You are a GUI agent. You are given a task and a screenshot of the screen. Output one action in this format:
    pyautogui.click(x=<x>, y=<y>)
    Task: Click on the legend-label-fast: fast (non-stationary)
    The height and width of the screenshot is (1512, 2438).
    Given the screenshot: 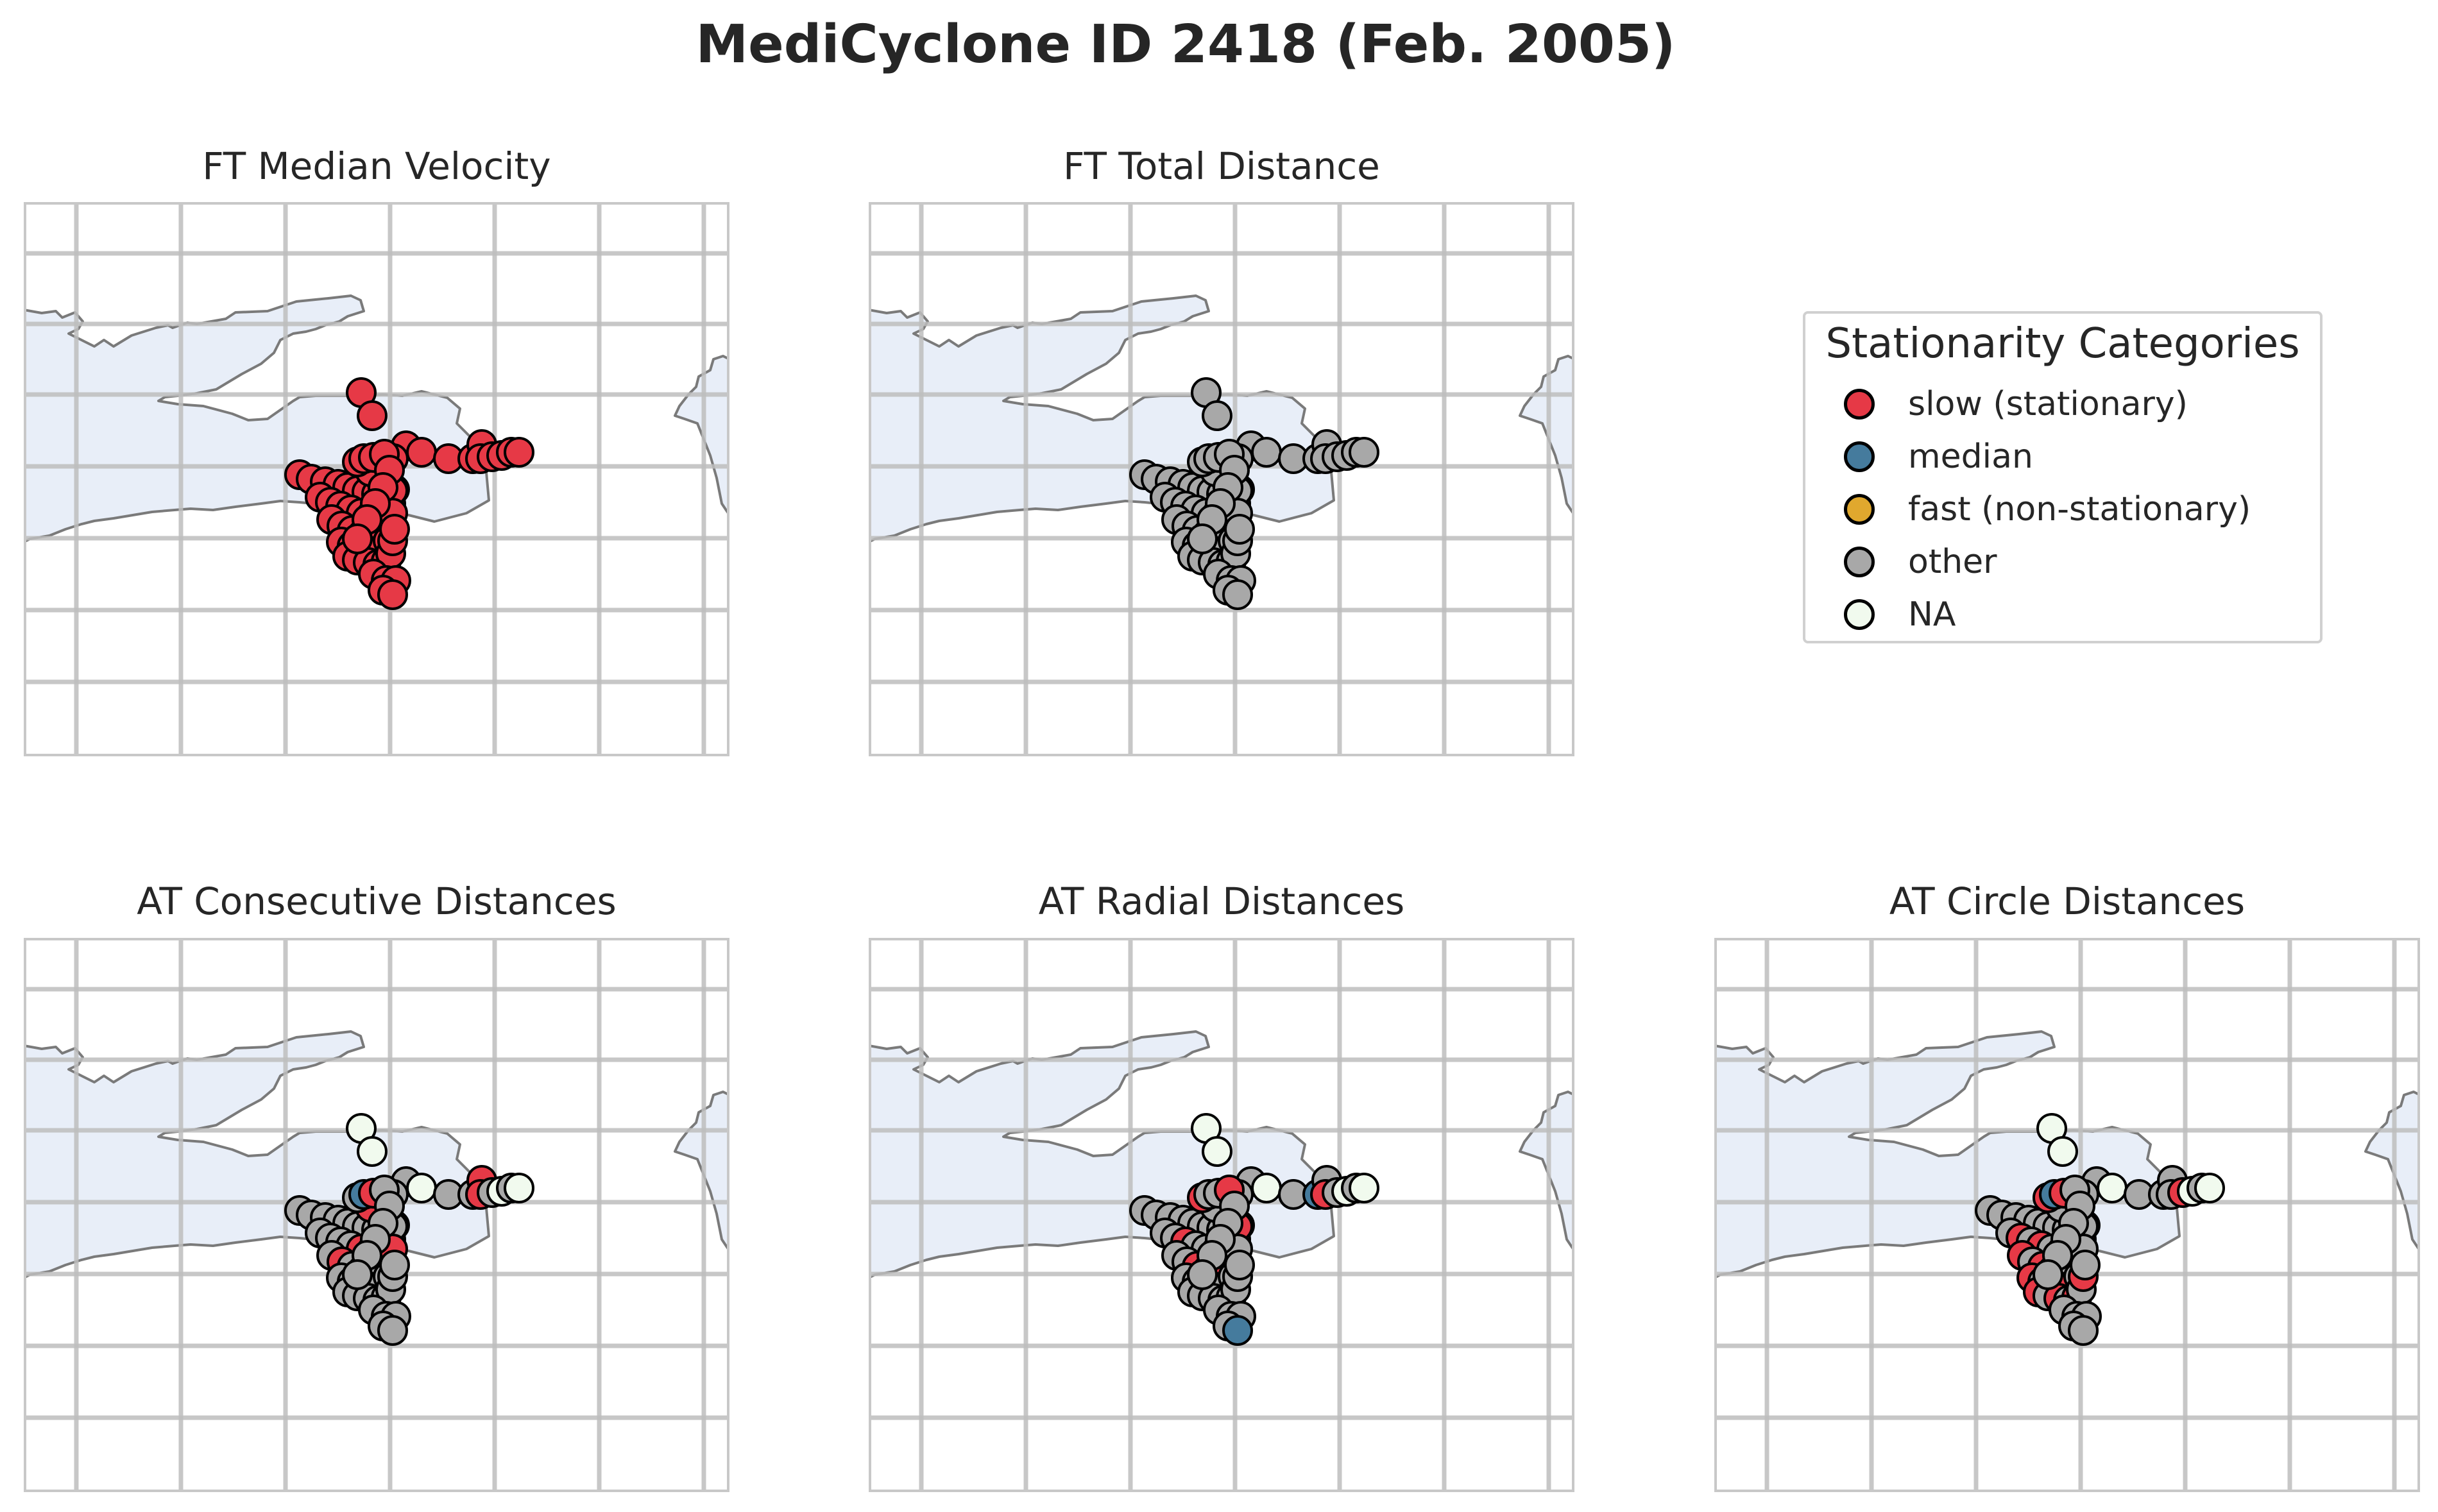 What is the action you would take?
    pyautogui.click(x=2079, y=509)
    